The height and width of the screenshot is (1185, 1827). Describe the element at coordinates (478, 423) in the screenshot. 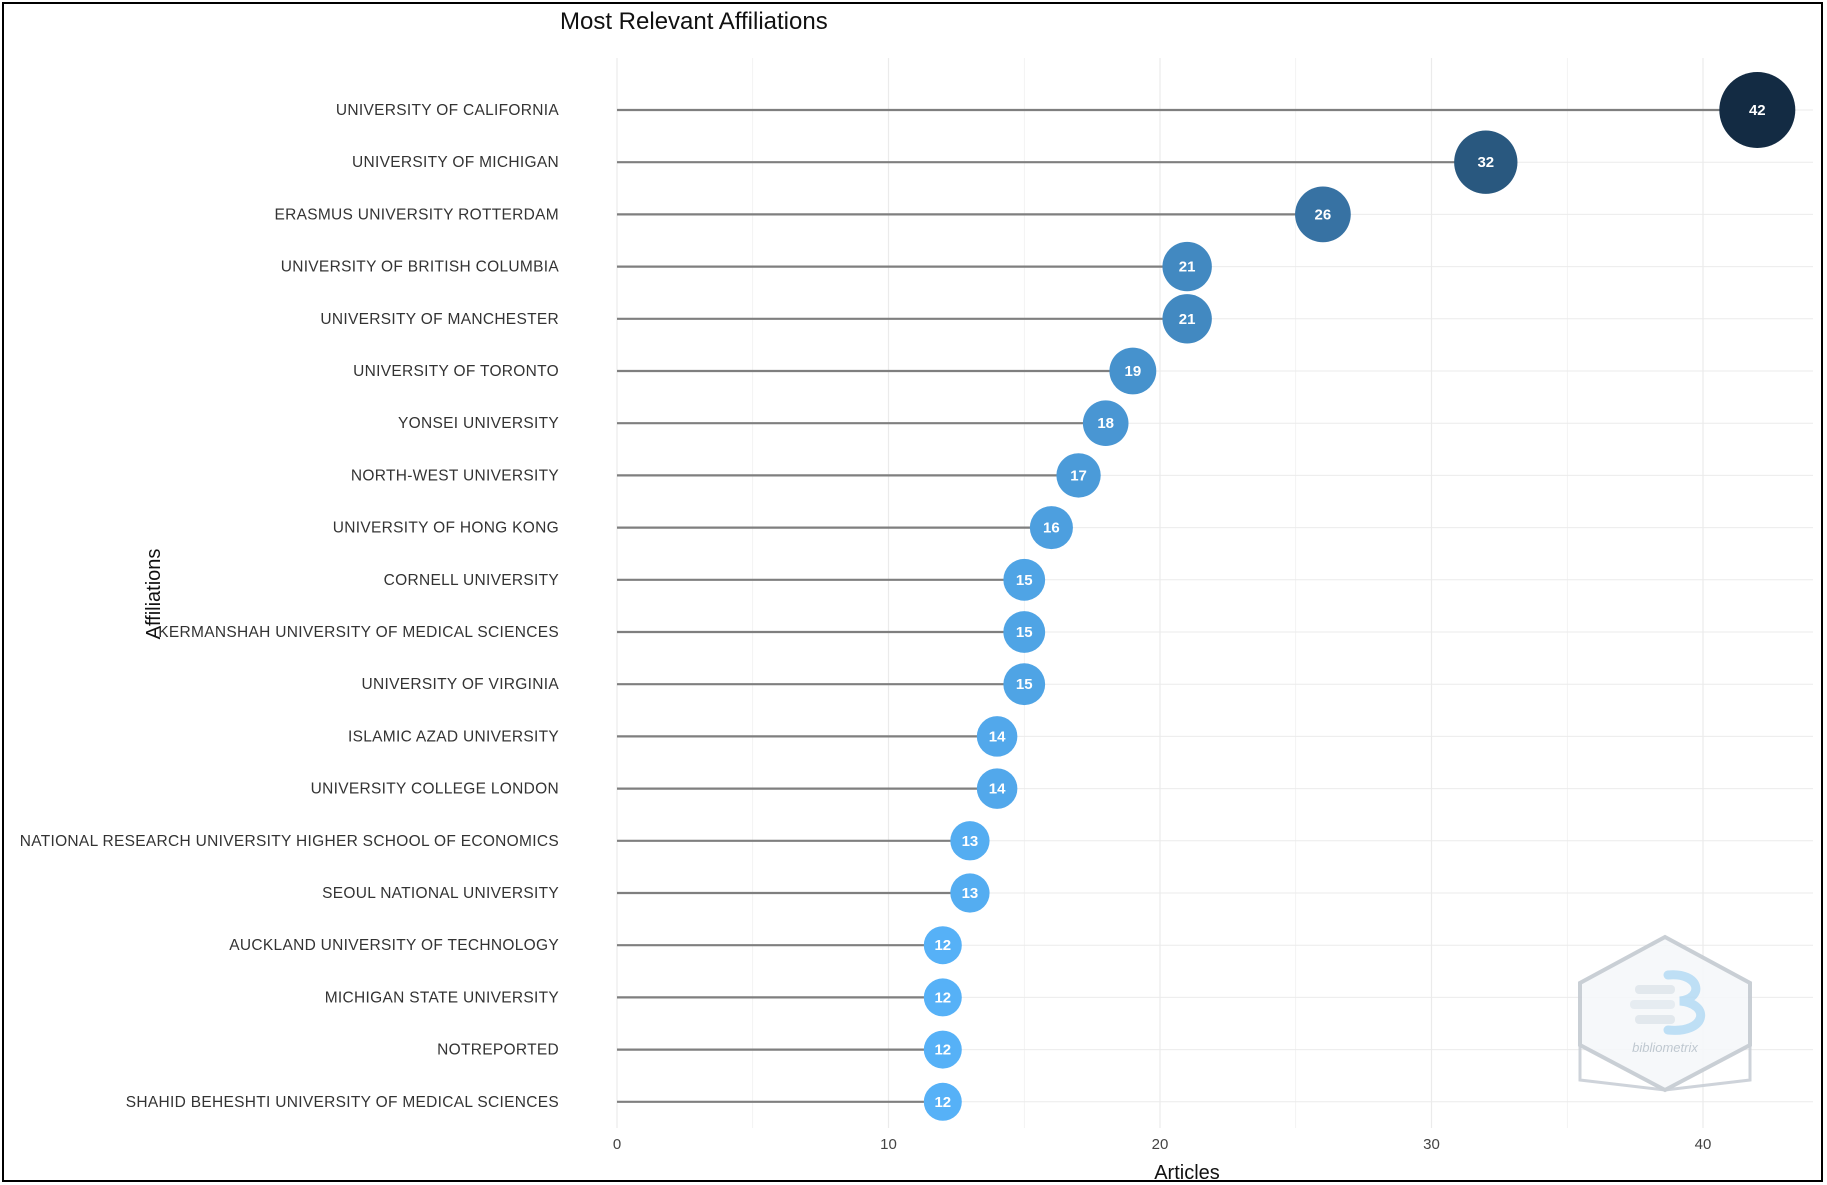

I see `category-label: YONSEI UNIVERSITY` at that location.